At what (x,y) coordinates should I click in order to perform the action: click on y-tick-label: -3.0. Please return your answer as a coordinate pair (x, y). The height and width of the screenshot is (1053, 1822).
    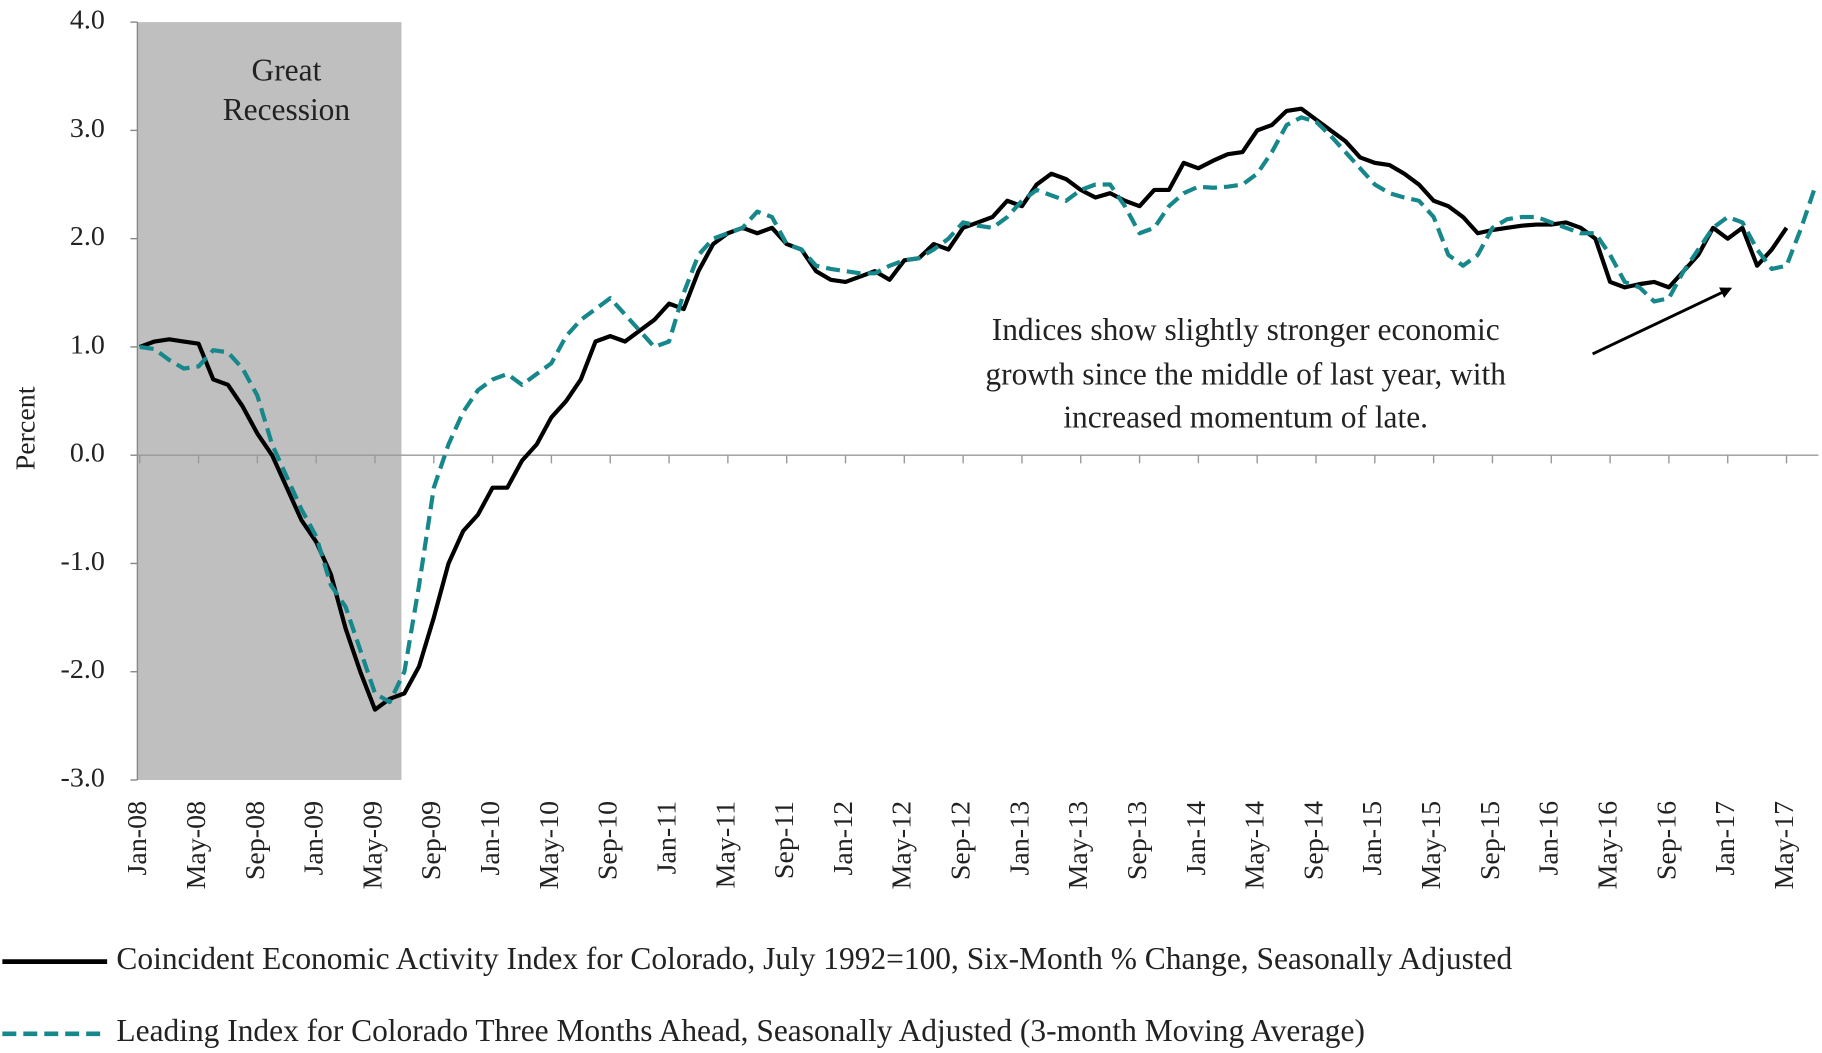
    Looking at the image, I should click on (83, 777).